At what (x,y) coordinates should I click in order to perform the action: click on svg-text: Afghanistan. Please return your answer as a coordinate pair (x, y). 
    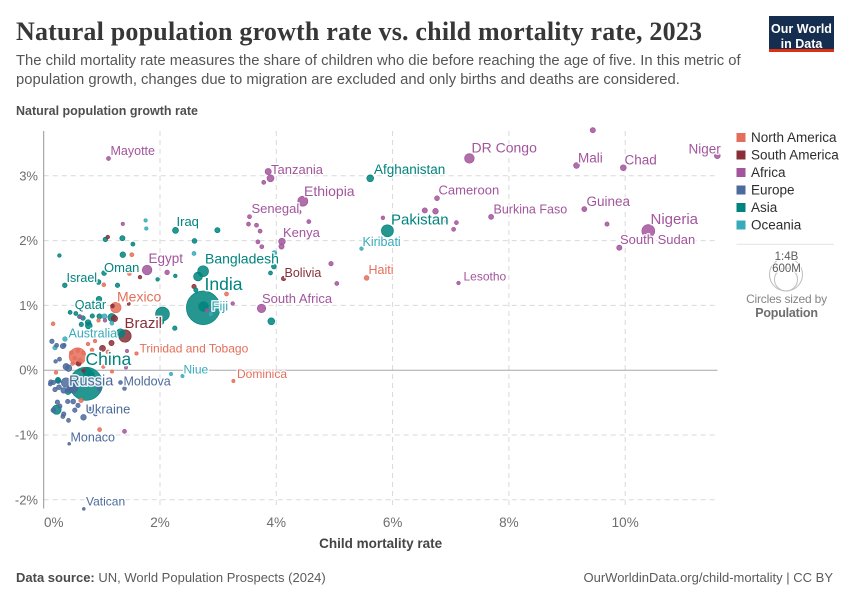
    Looking at the image, I should click on (409, 169).